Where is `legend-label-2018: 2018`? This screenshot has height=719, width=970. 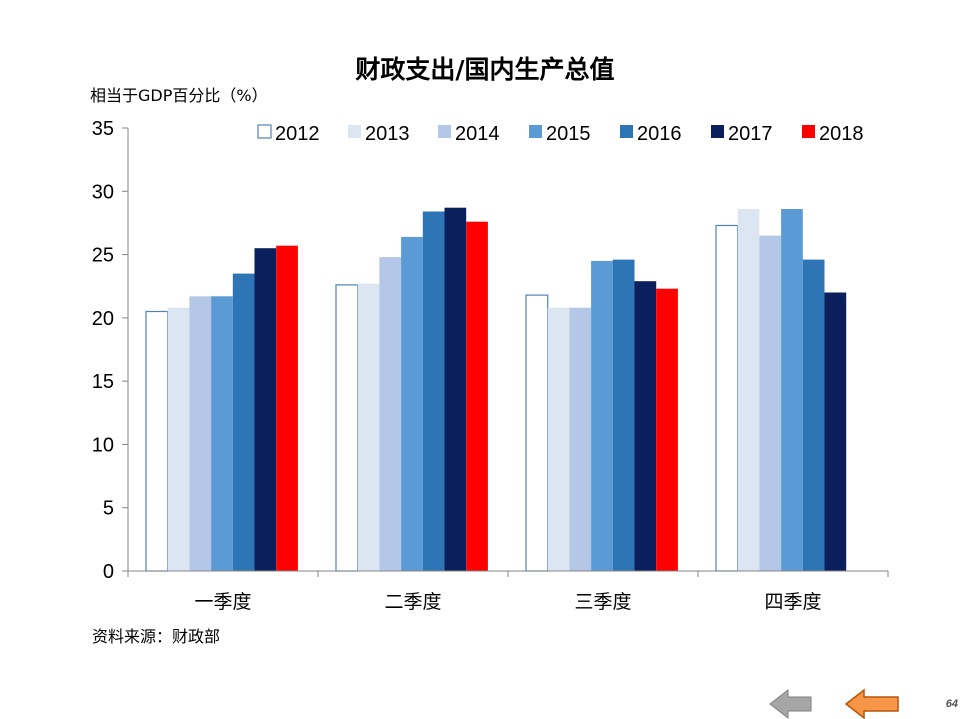
legend-label-2018: 2018 is located at coordinates (841, 134).